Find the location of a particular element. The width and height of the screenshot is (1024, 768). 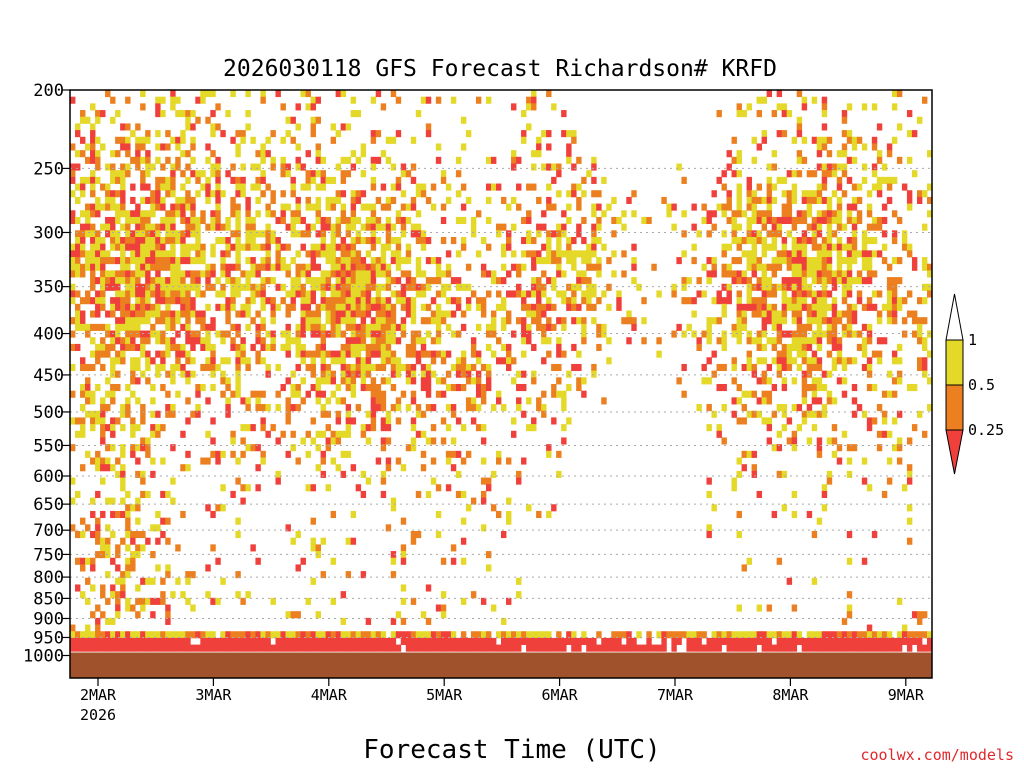

colorbar-label: 0.25 is located at coordinates (986, 430).